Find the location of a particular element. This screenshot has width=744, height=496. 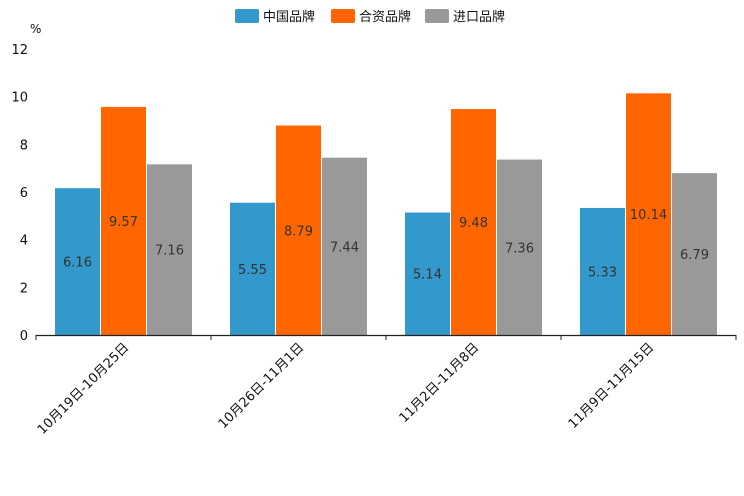

bar-value-label: 5.14 is located at coordinates (427, 275).